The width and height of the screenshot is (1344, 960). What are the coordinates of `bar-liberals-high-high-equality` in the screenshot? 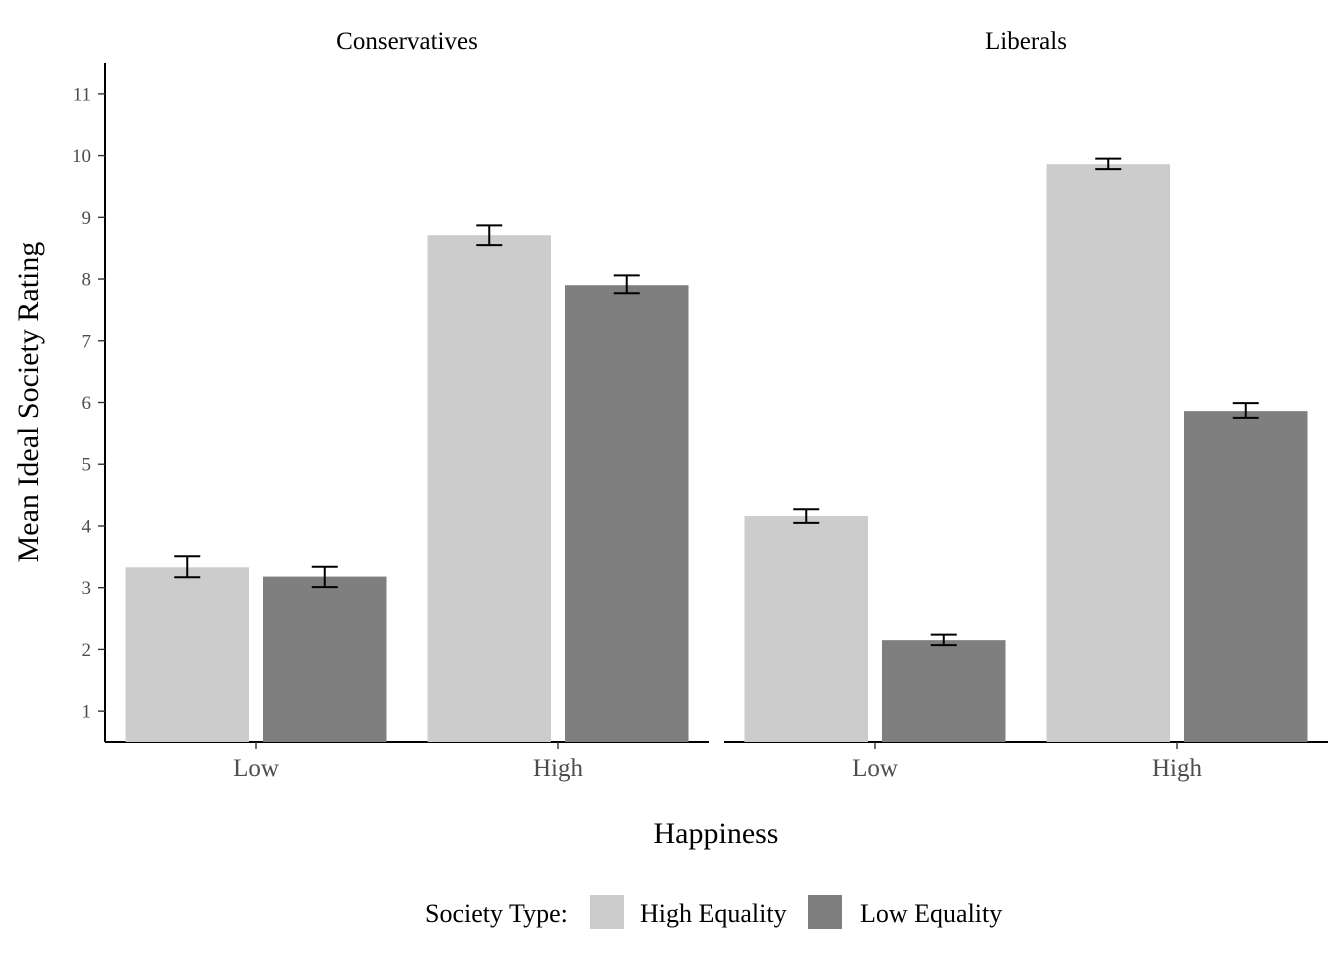 It's located at (1108, 453).